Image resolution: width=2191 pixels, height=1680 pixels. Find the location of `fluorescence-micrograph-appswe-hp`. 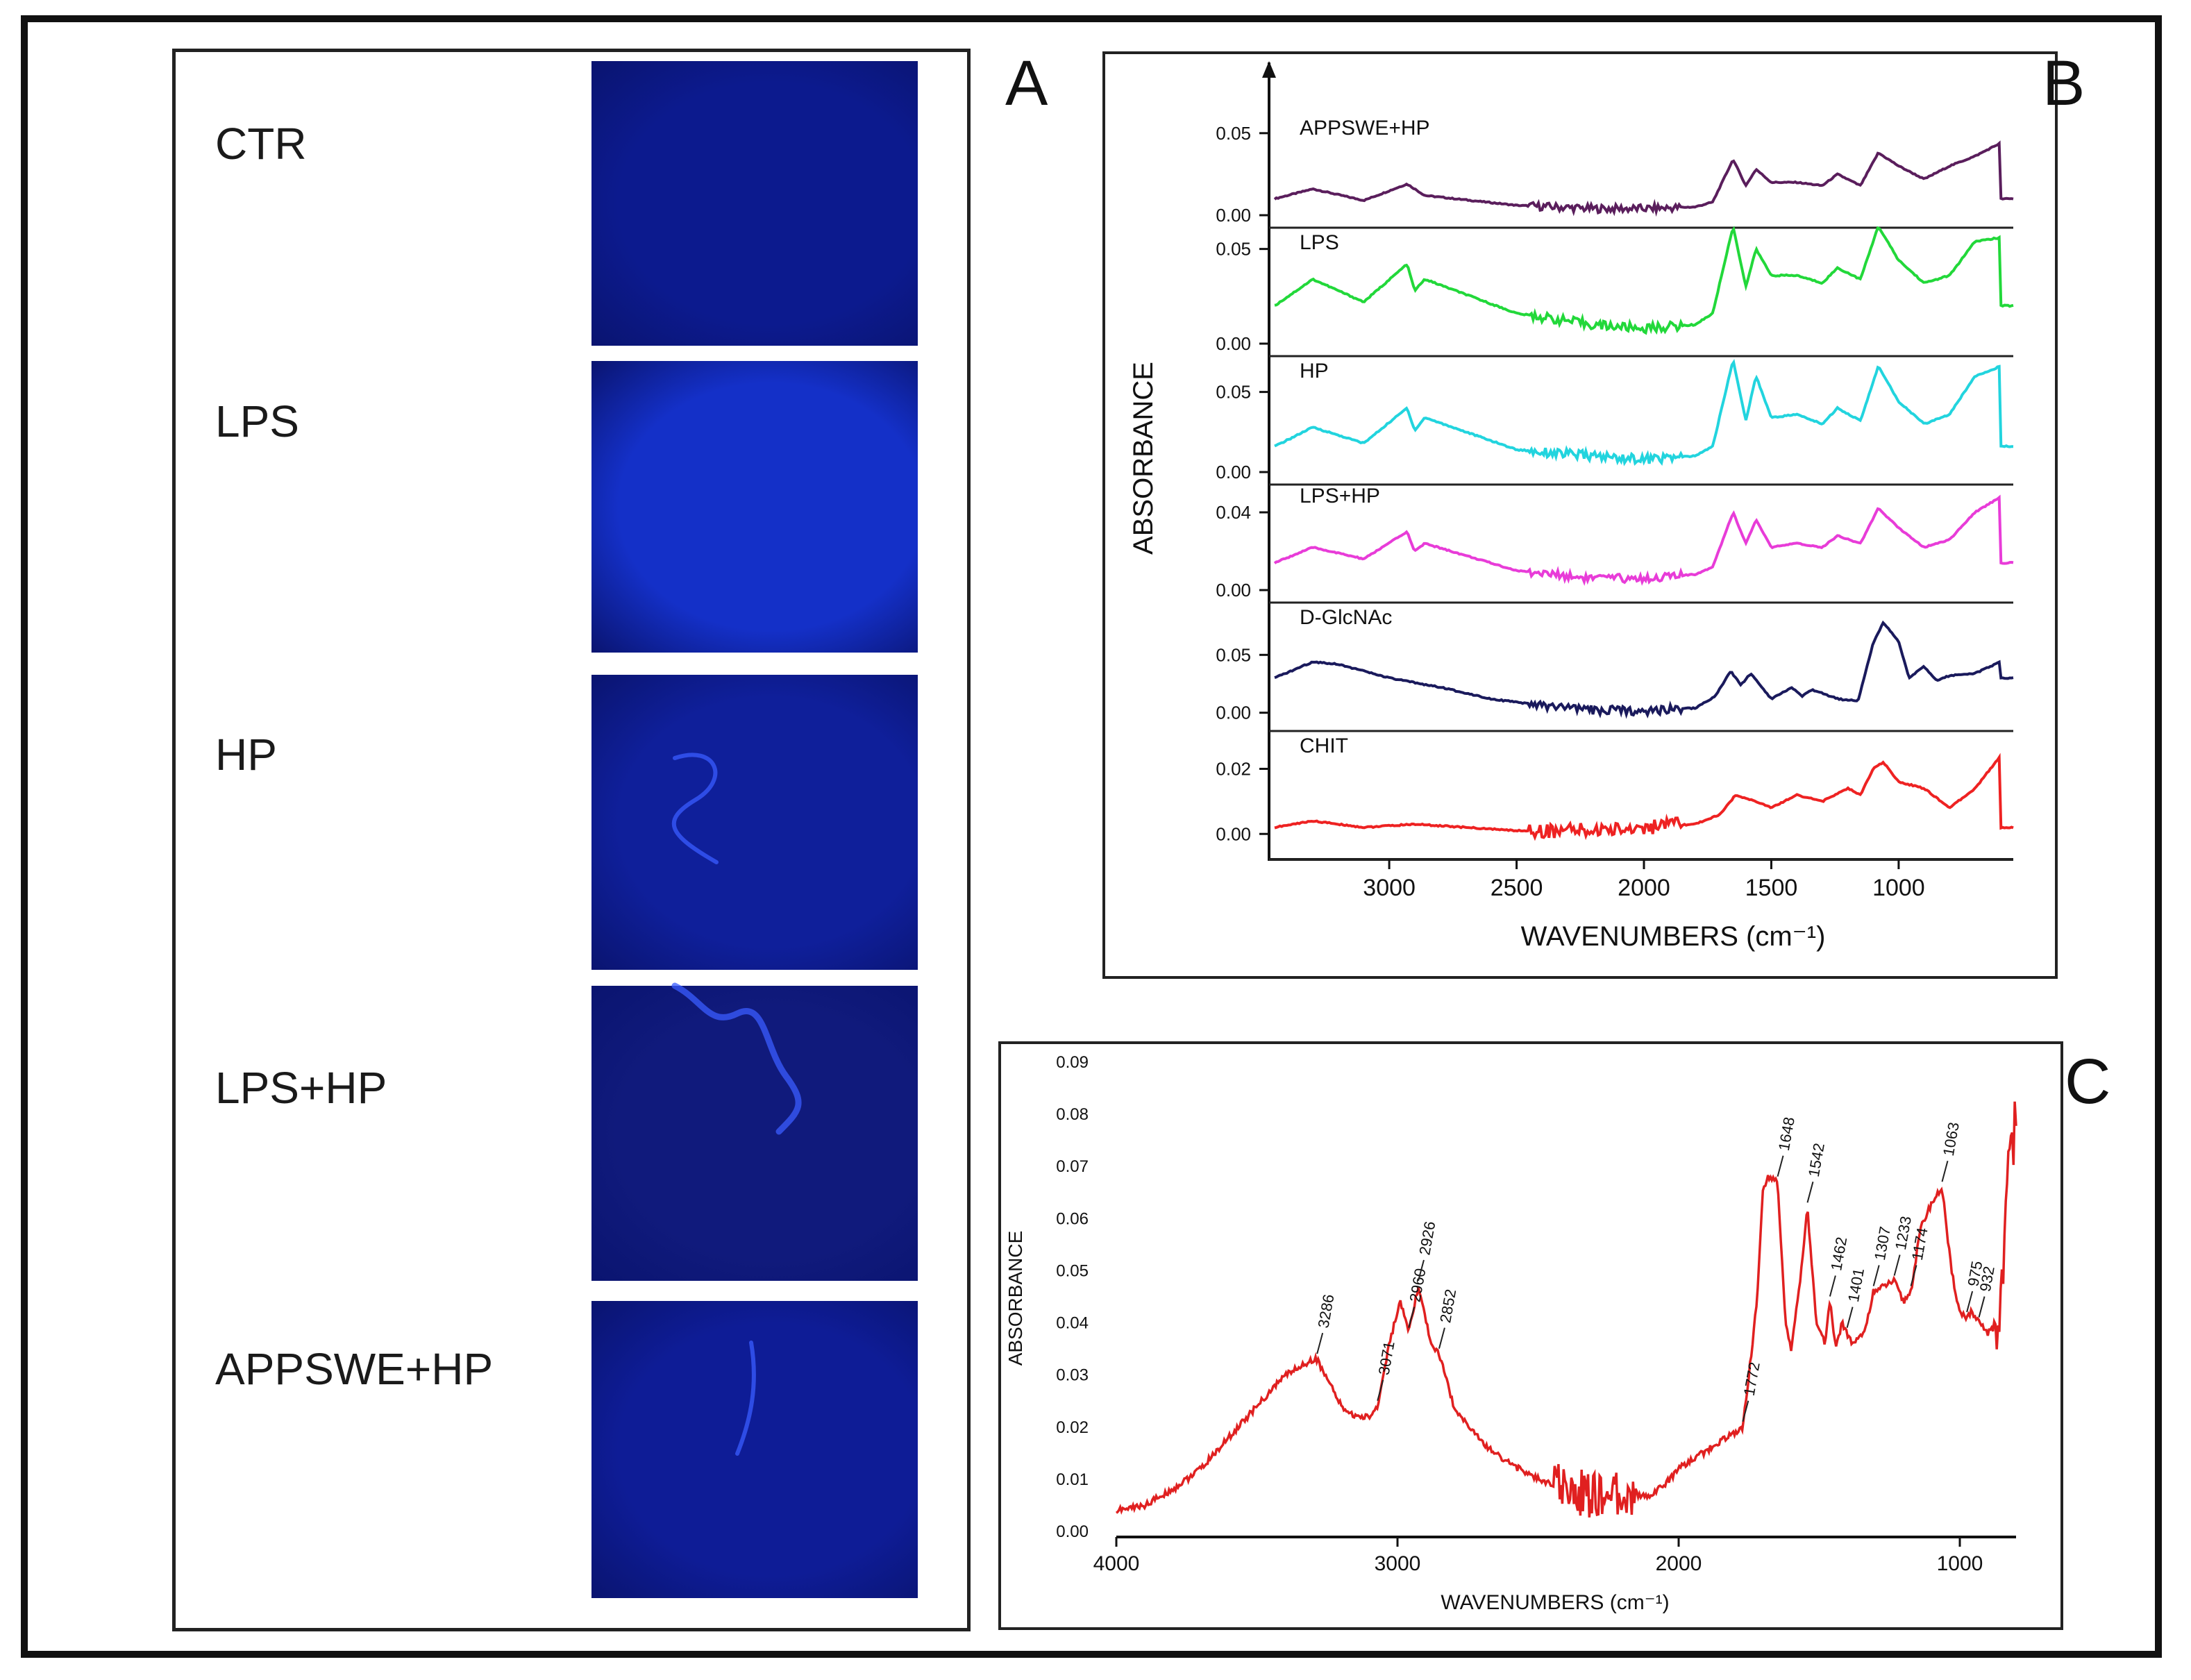

fluorescence-micrograph-appswe-hp is located at coordinates (754, 1449).